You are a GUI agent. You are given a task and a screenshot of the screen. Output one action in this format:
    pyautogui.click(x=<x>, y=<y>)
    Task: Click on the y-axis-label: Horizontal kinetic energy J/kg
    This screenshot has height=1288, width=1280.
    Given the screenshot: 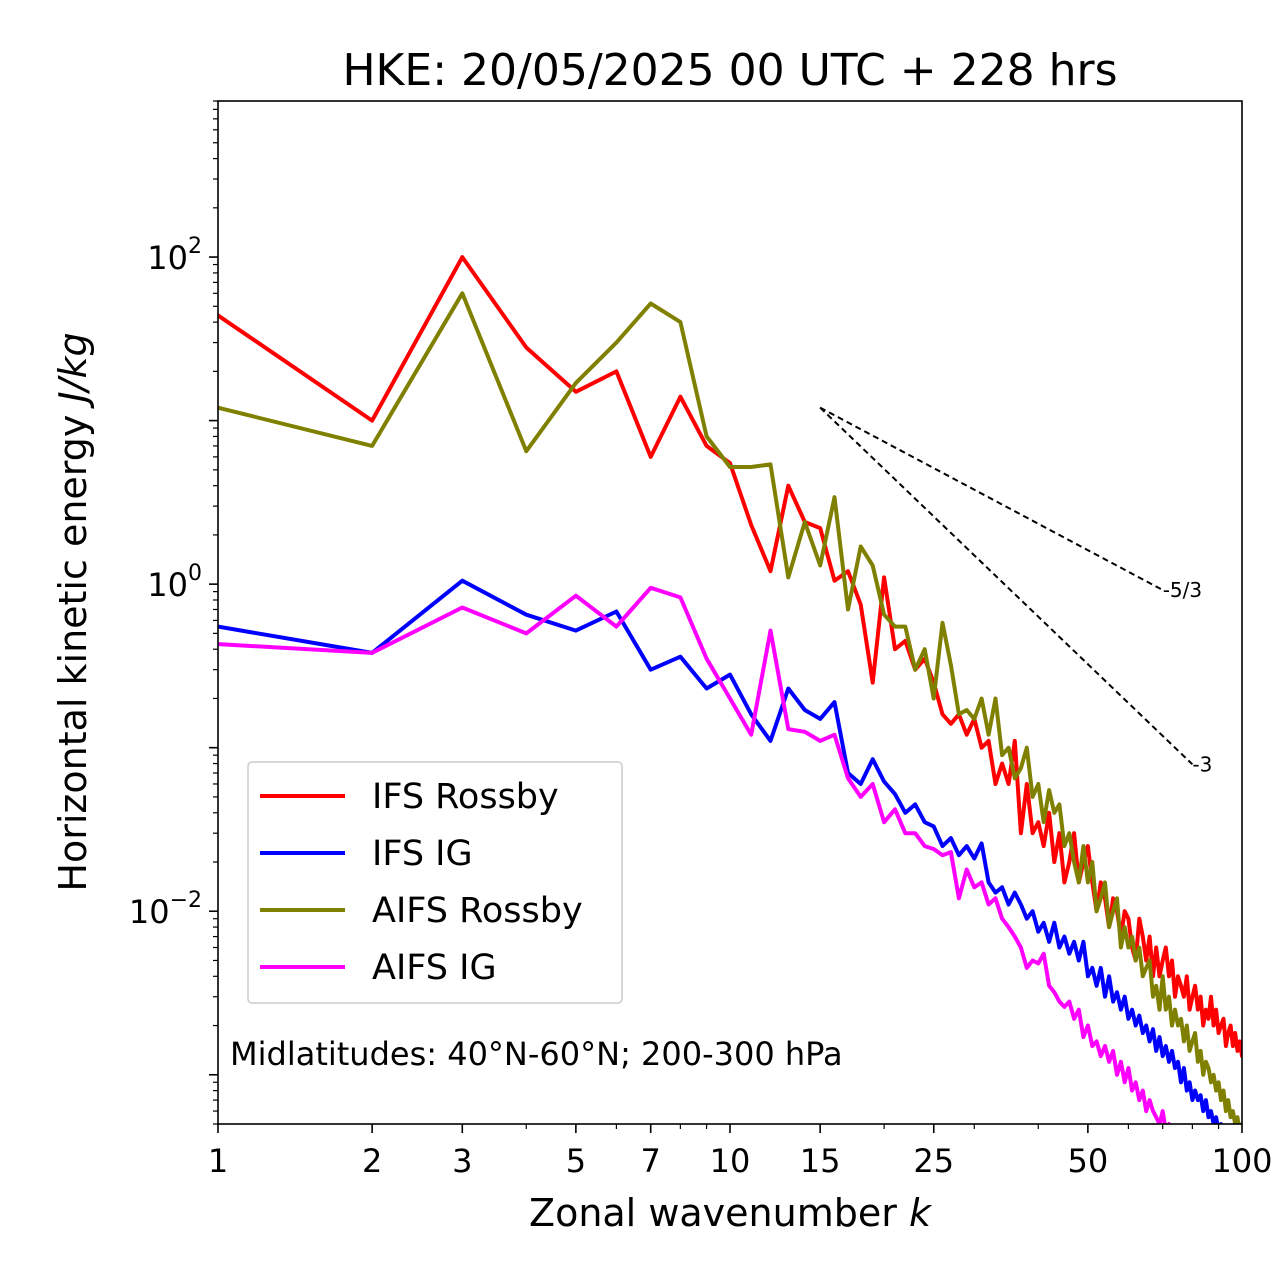 What is the action you would take?
    pyautogui.click(x=73, y=611)
    